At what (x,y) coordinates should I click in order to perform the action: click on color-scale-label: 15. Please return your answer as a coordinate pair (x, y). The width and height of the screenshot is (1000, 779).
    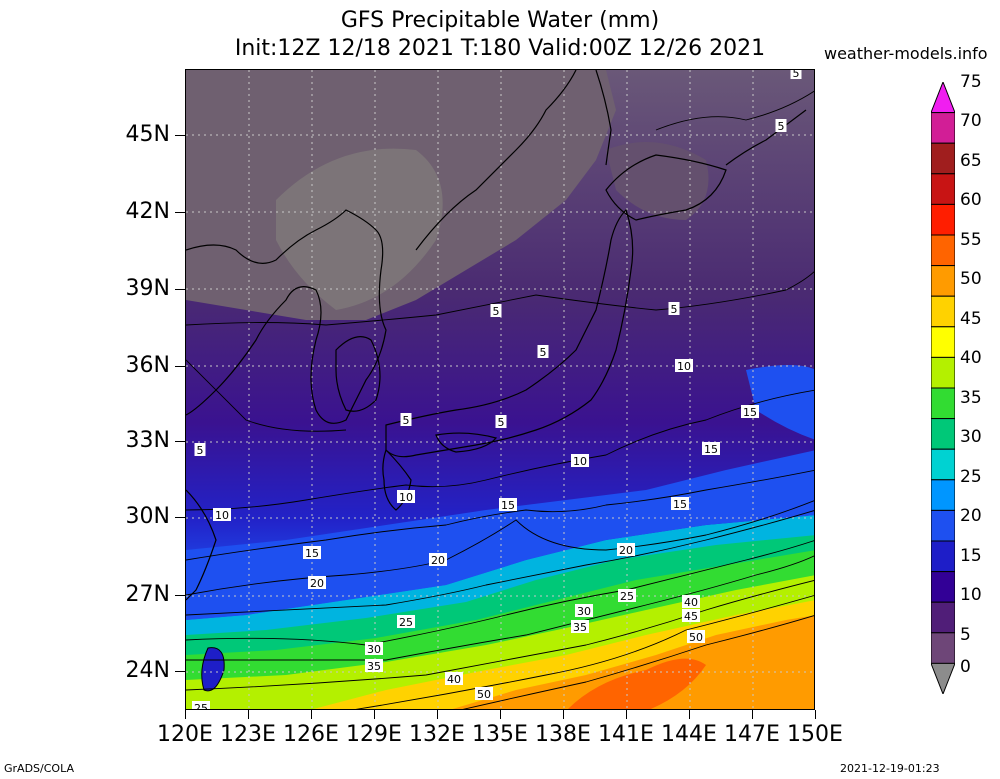
    Looking at the image, I should click on (971, 555).